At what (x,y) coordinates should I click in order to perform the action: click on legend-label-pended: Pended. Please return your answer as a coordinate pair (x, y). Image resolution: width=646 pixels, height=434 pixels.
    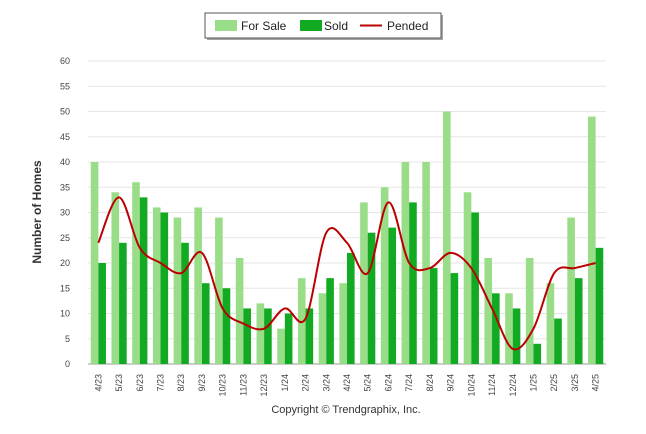
    Looking at the image, I should click on (407, 26).